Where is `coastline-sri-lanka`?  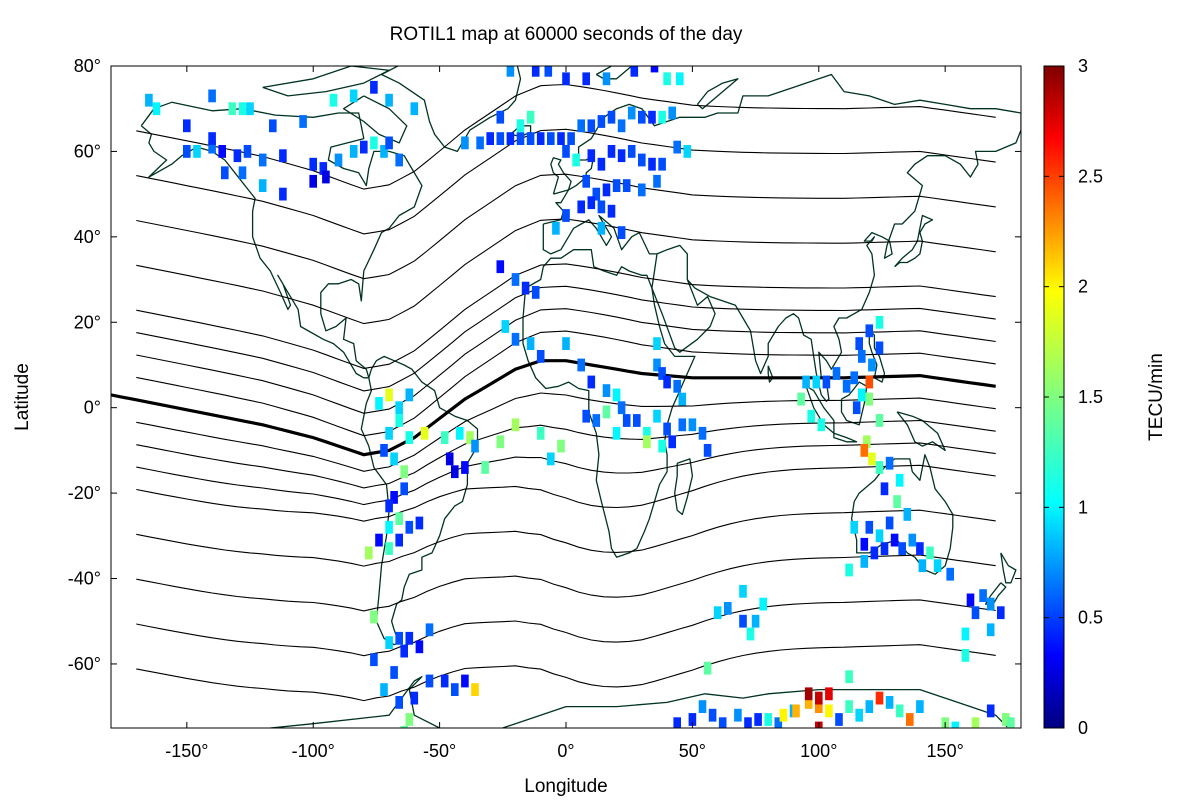
coastline-sri-lanka is located at coordinates (770, 374).